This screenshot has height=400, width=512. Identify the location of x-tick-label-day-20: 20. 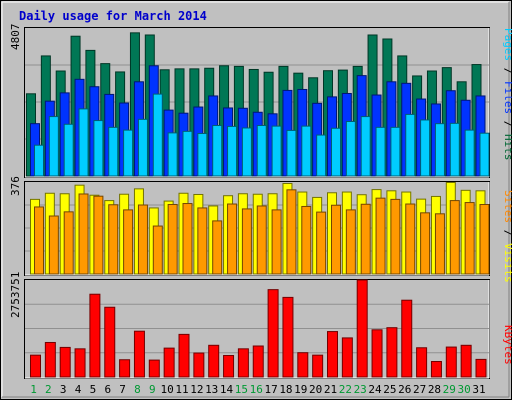
(315, 389).